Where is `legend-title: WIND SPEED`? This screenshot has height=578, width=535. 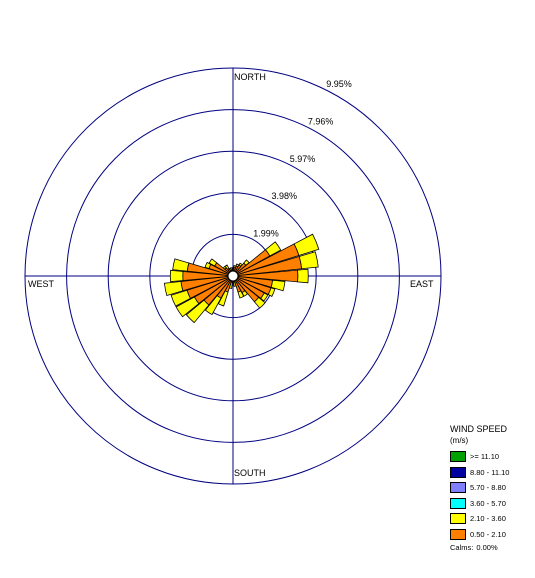
legend-title: WIND SPEED is located at coordinates (479, 429).